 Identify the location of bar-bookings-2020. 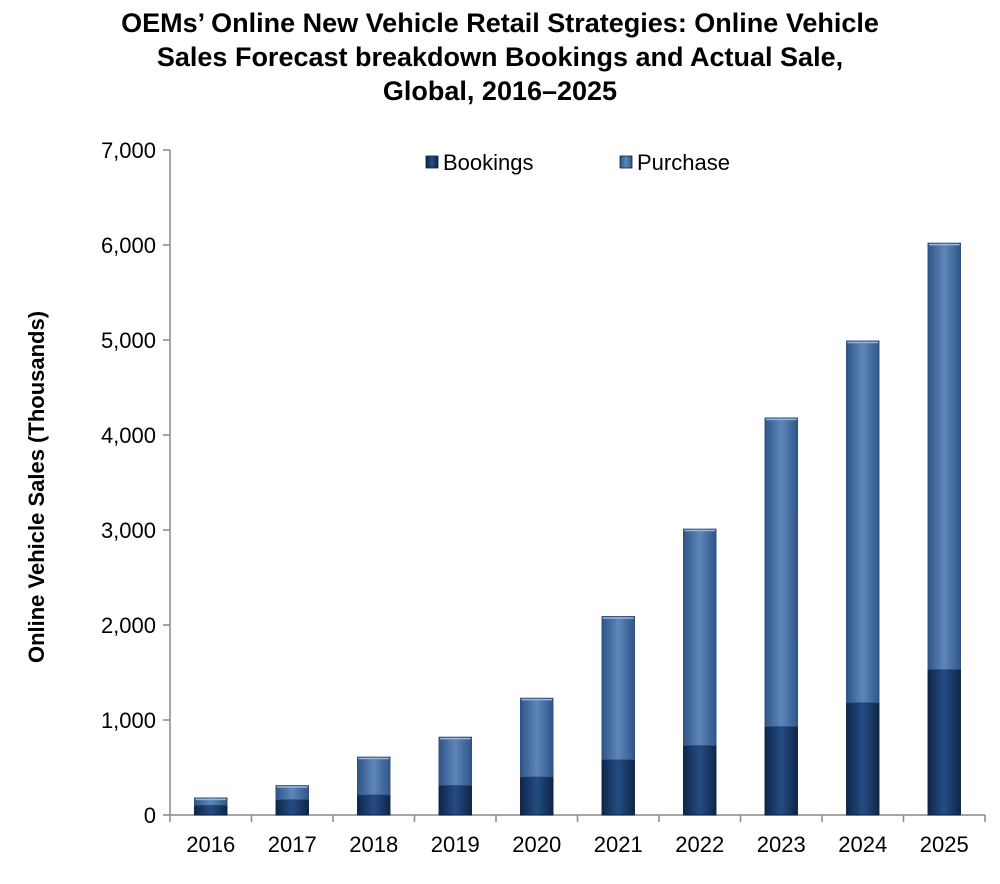
(537, 796).